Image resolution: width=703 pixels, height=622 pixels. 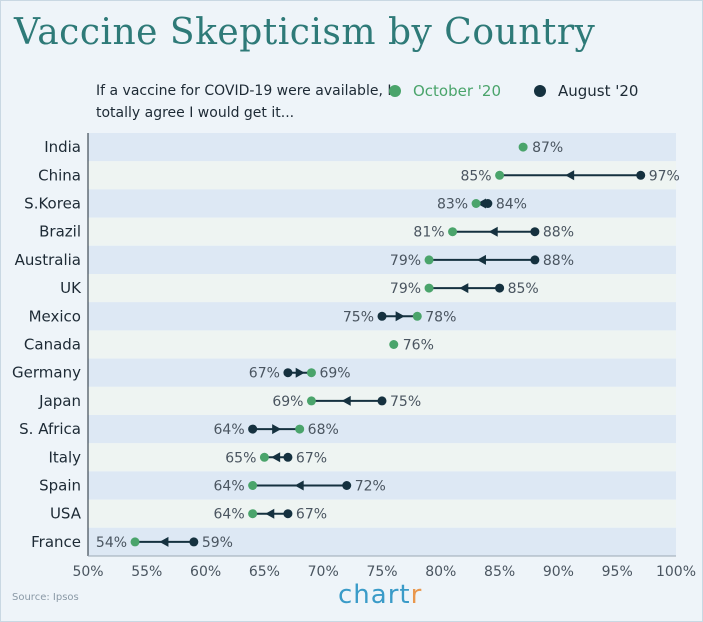 I want to click on x-tick-label-65: 65%, so click(x=264, y=572).